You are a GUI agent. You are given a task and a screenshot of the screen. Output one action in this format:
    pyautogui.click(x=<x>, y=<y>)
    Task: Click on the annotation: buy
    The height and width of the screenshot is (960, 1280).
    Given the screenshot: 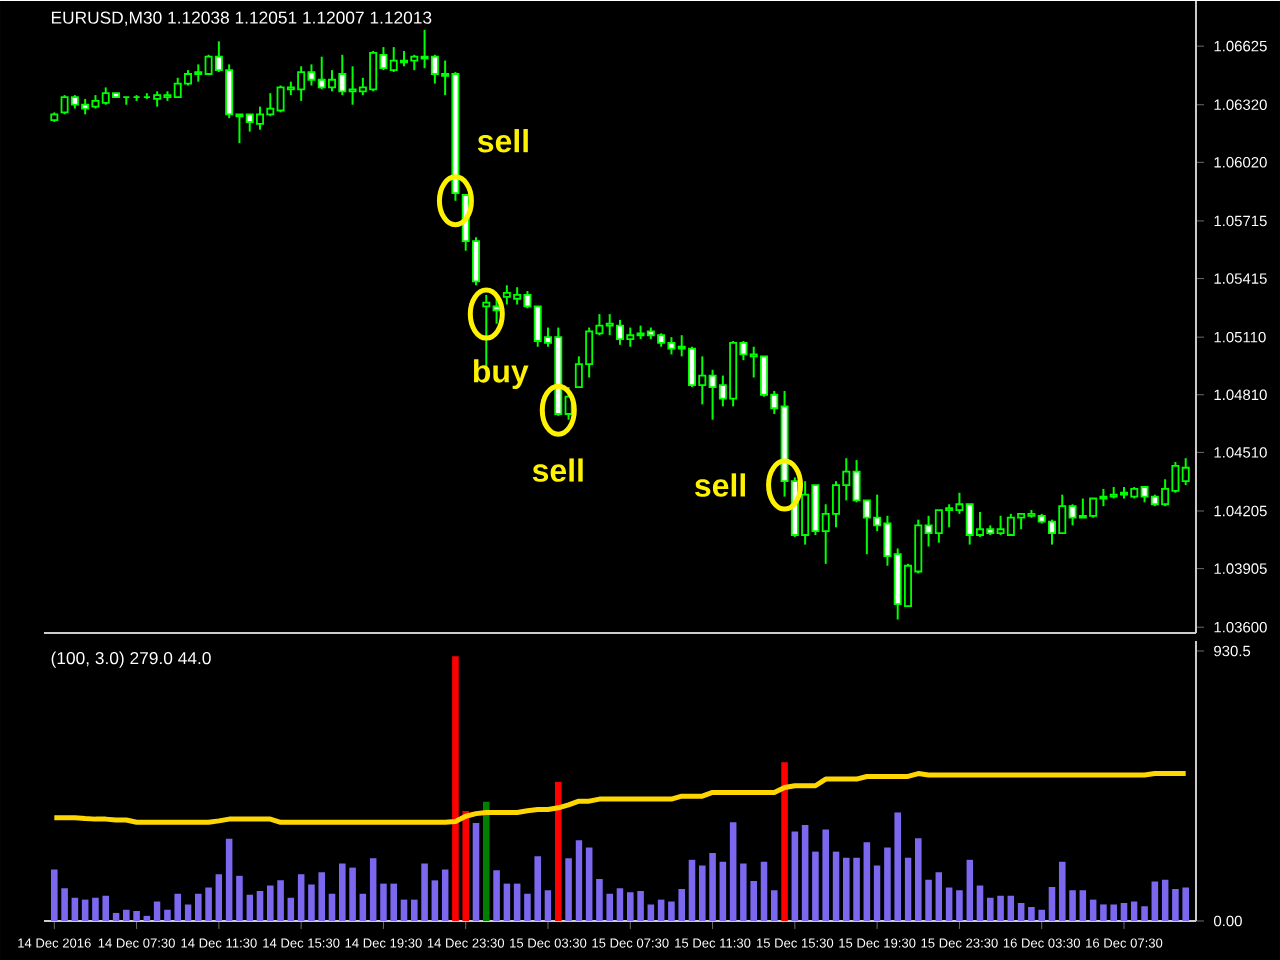 What is the action you would take?
    pyautogui.click(x=501, y=373)
    